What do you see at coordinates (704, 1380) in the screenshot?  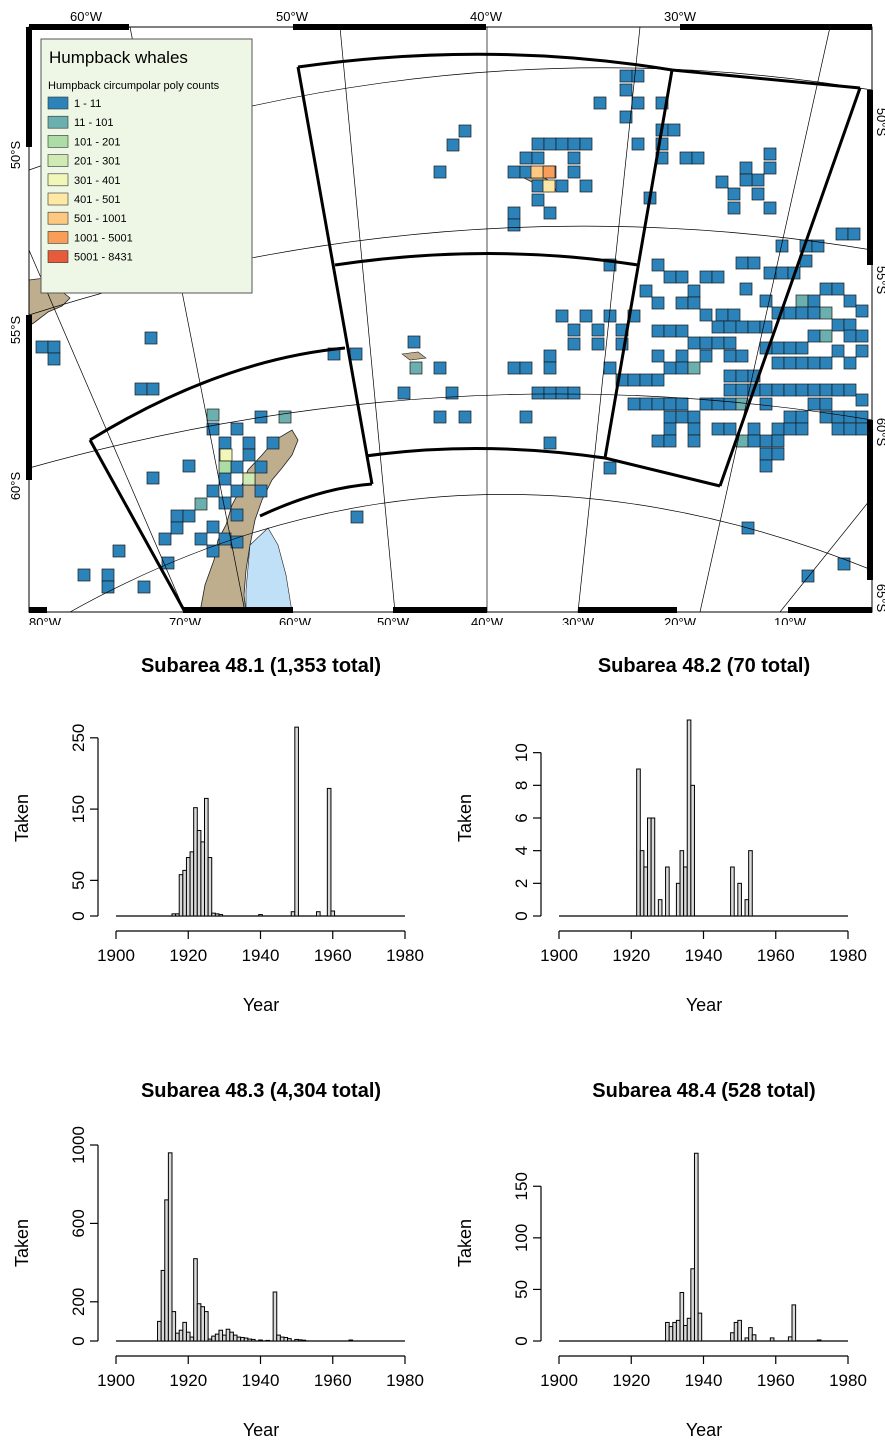 I see `x-tick-label: 1940` at bounding box center [704, 1380].